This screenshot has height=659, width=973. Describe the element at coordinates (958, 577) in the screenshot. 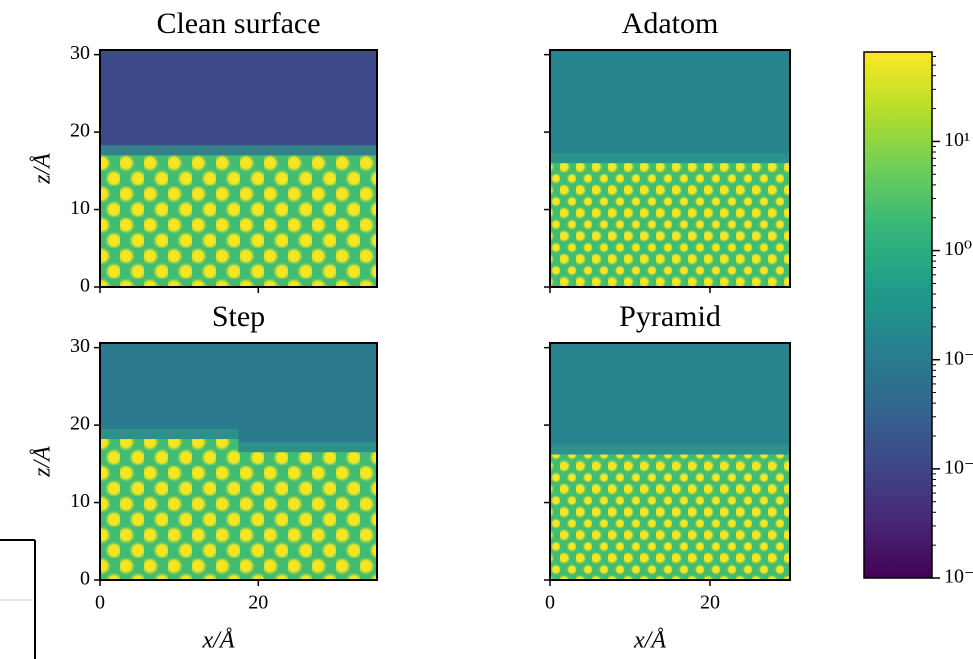

I see `colorbar-tick-label: 10⁻³` at that location.